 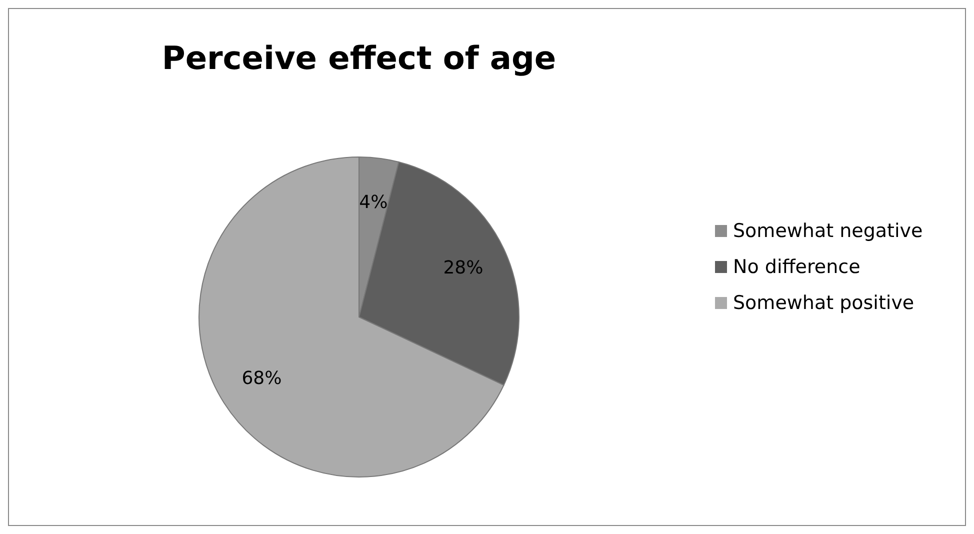 I want to click on data-label: 28%, so click(x=463, y=267).